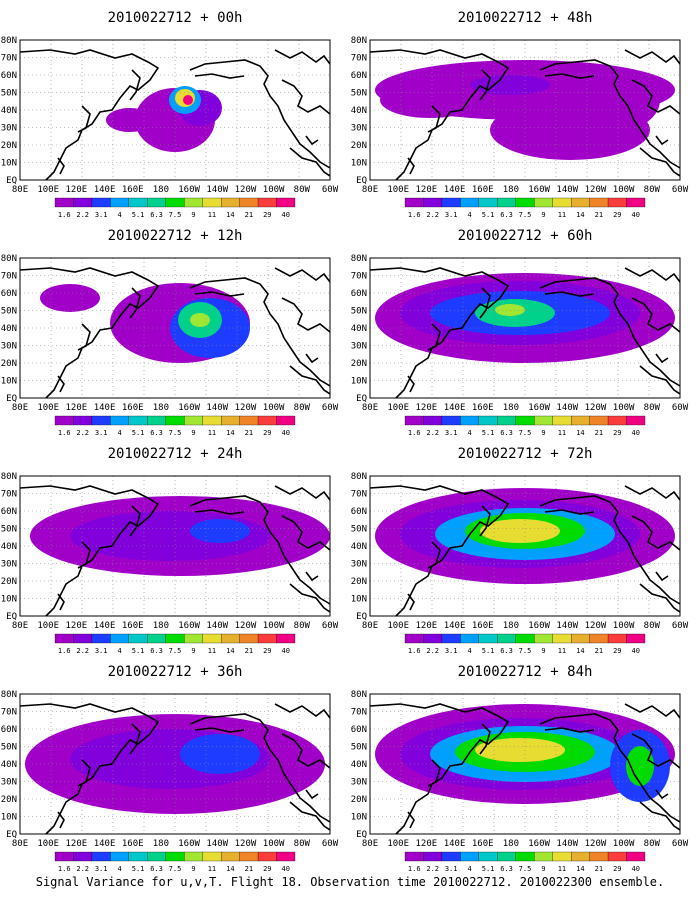  What do you see at coordinates (525, 236) in the screenshot?
I see `panel-title: 2010022712 + 60h` at bounding box center [525, 236].